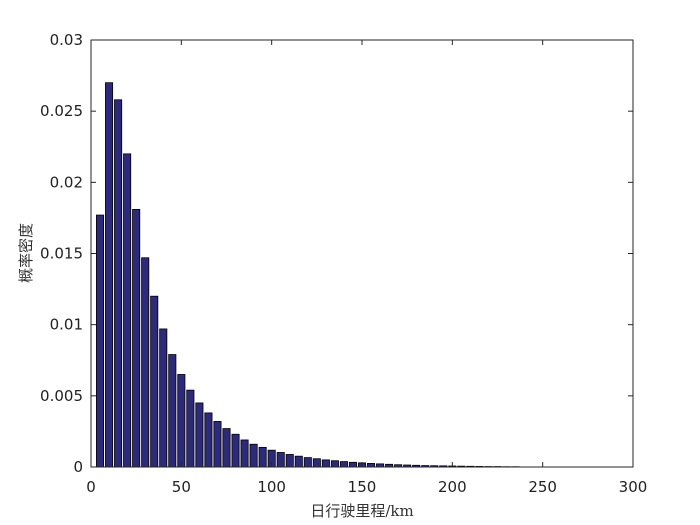  Describe the element at coordinates (66, 325) in the screenshot. I see `y-tick-label-2: 0.01` at that location.